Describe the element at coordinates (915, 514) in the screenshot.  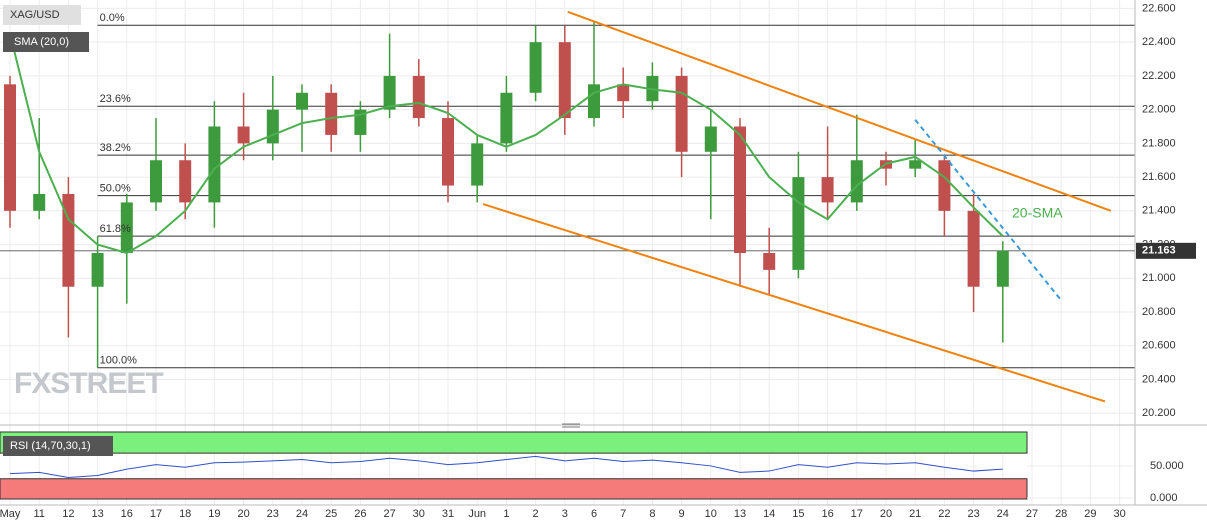
I see `x-tick-label: 21` at that location.